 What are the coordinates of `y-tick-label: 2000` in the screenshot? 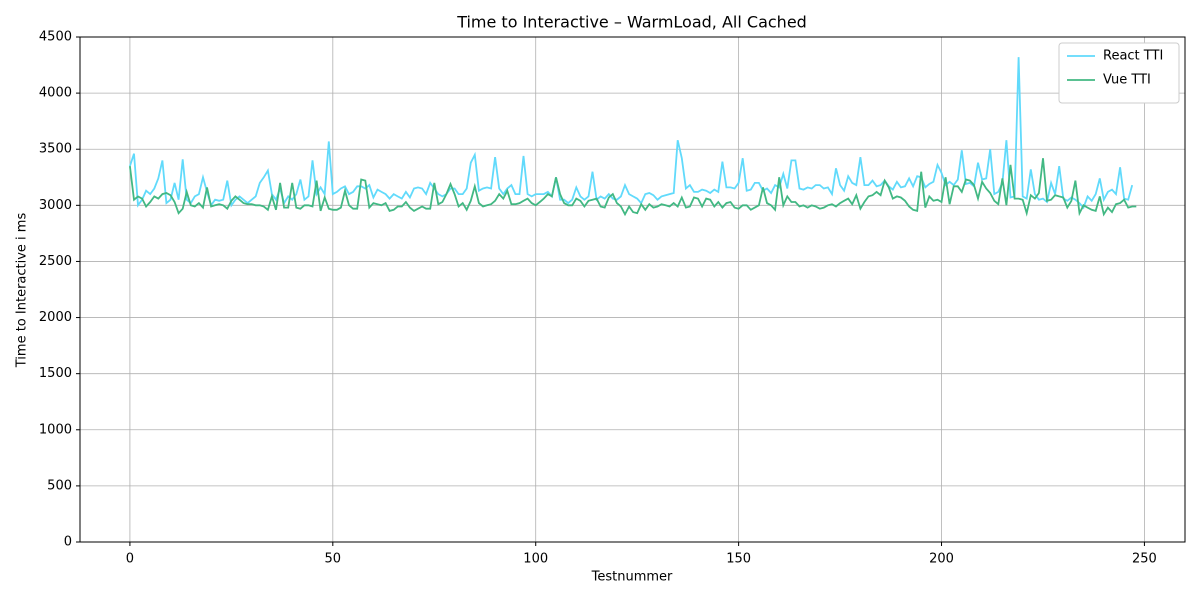 It's located at (55, 317).